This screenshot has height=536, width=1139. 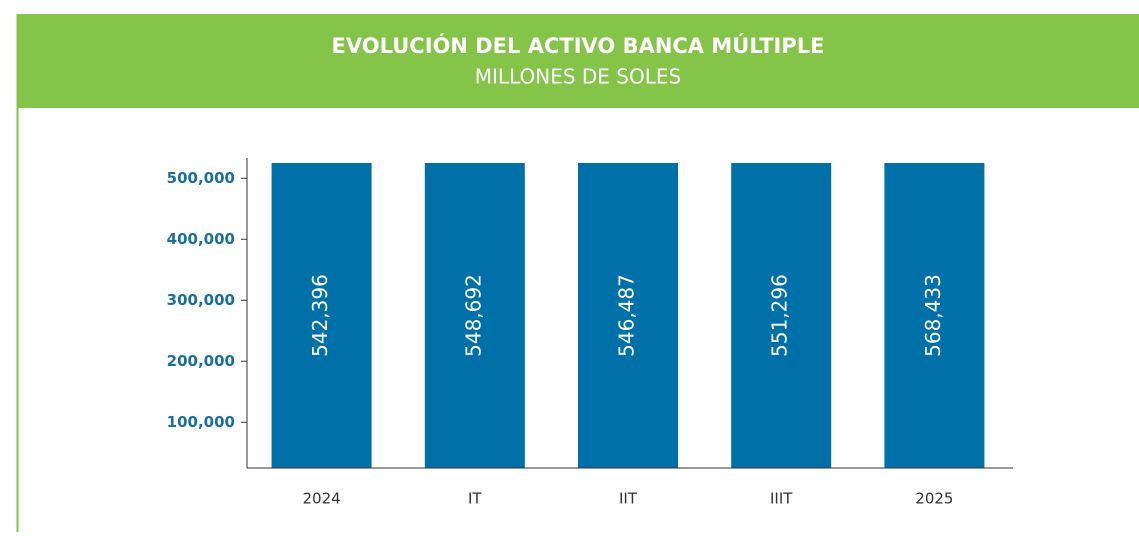 I want to click on x-tick-label: IT, so click(x=475, y=499).